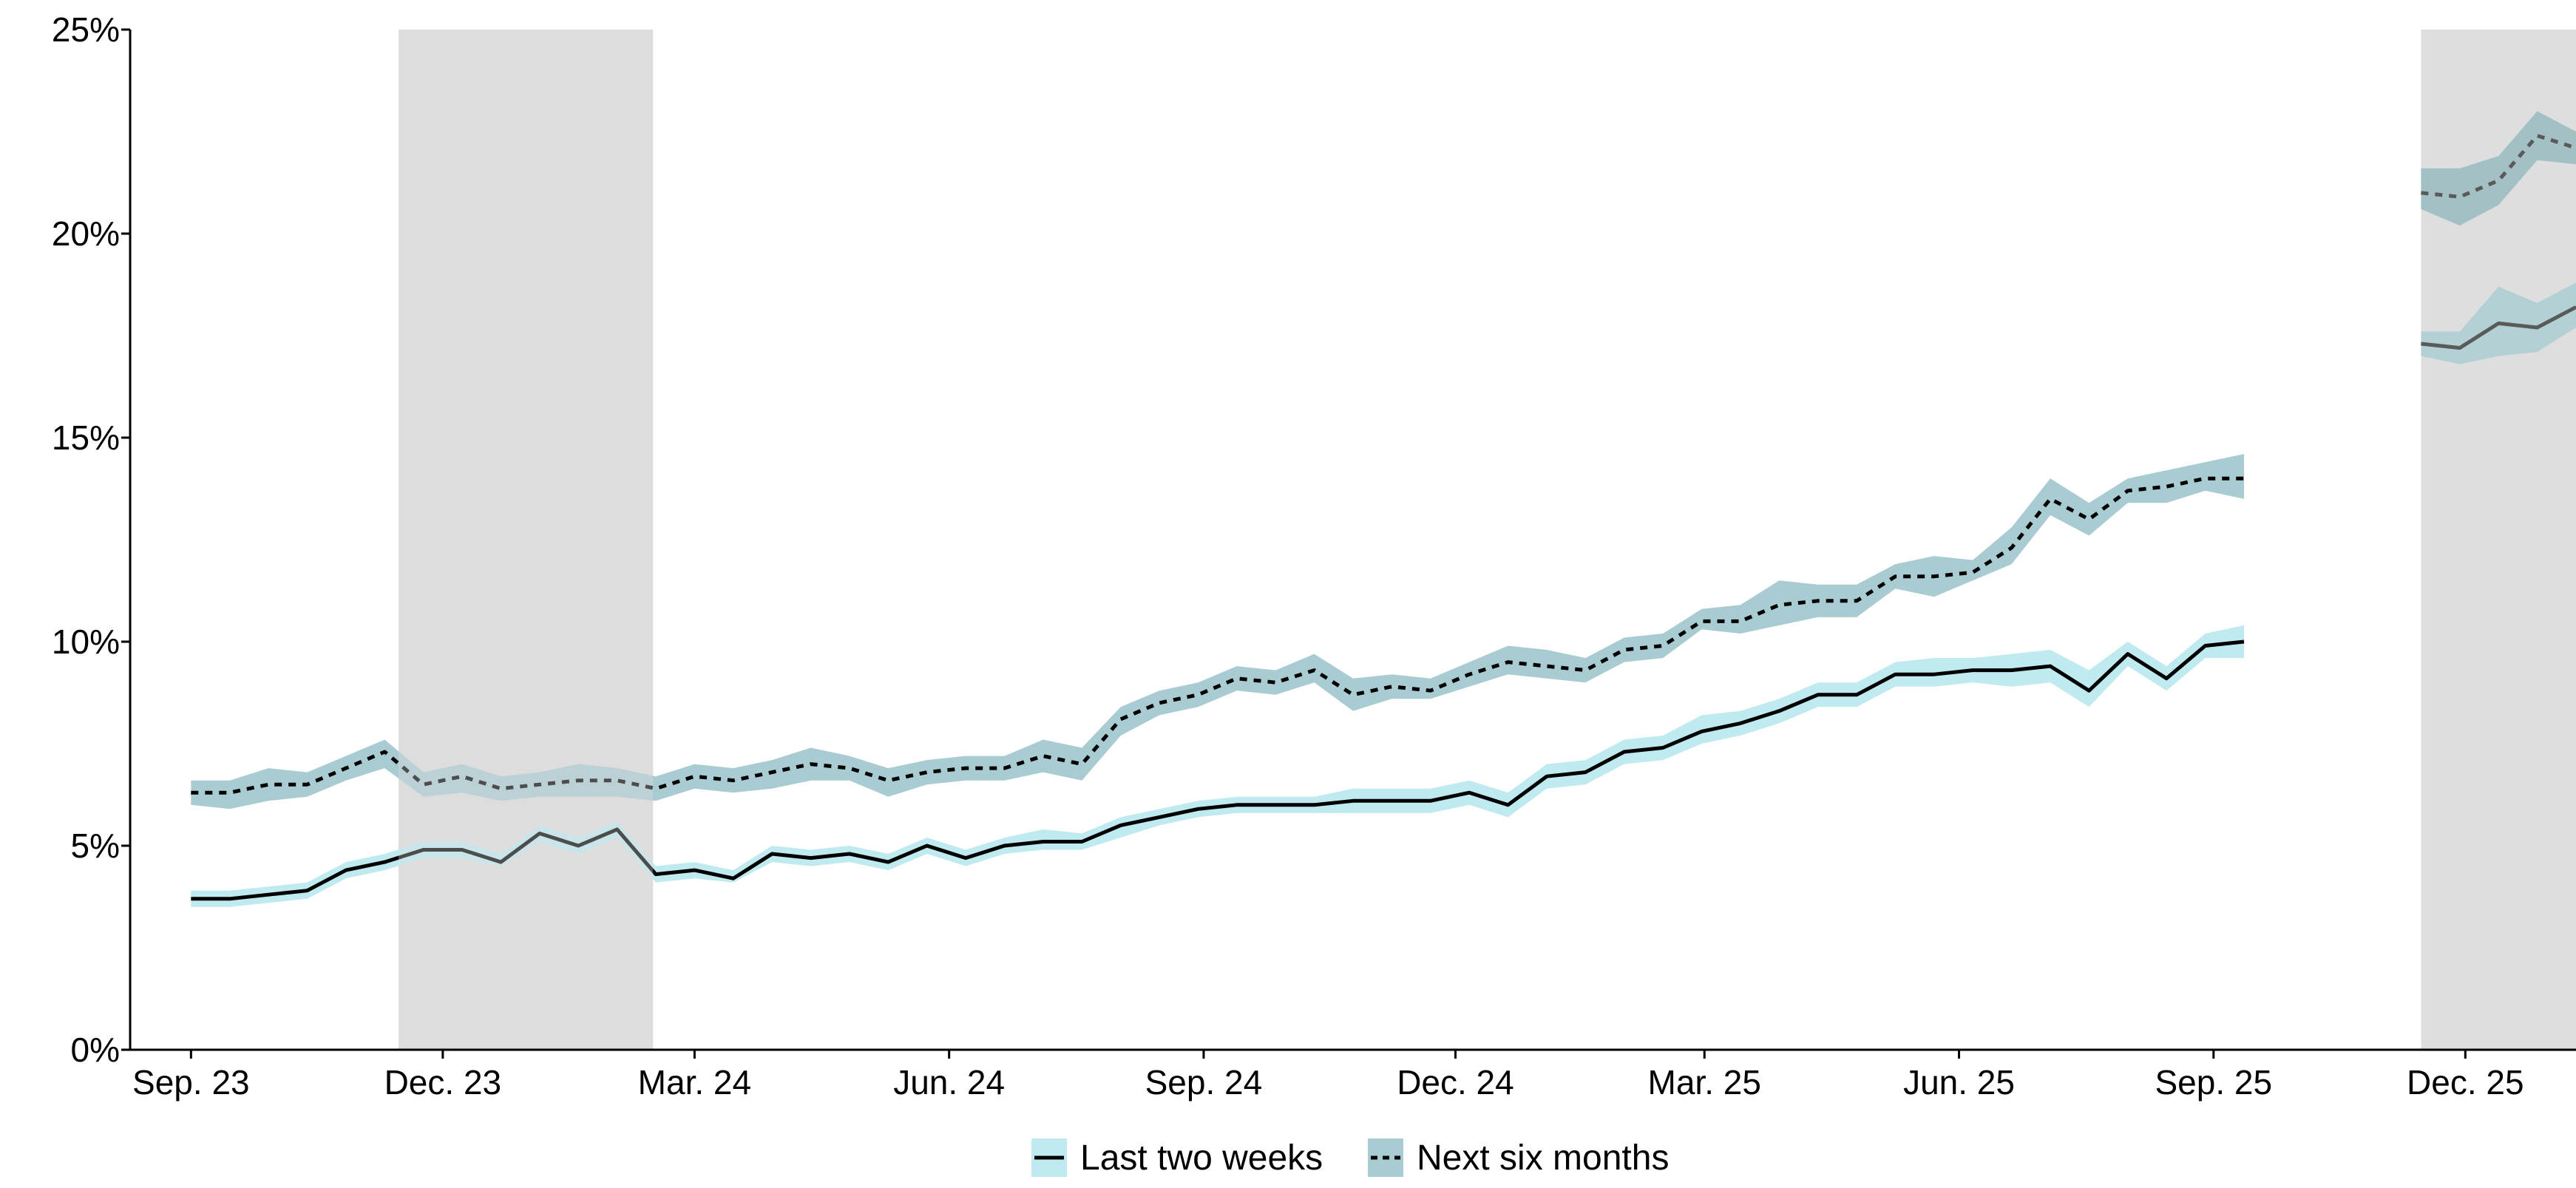 The height and width of the screenshot is (1188, 2576). What do you see at coordinates (86, 30) in the screenshot?
I see `y-tick-label: 25%` at bounding box center [86, 30].